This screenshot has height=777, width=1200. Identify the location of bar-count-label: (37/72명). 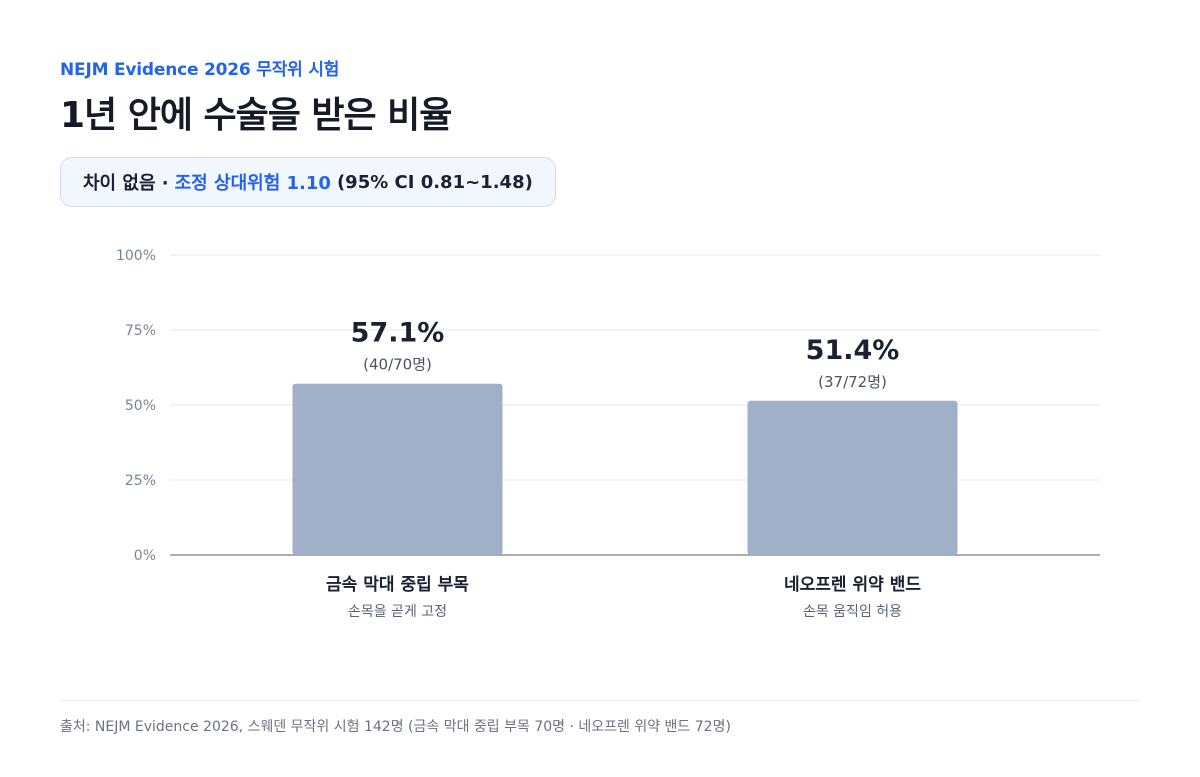
(852, 382).